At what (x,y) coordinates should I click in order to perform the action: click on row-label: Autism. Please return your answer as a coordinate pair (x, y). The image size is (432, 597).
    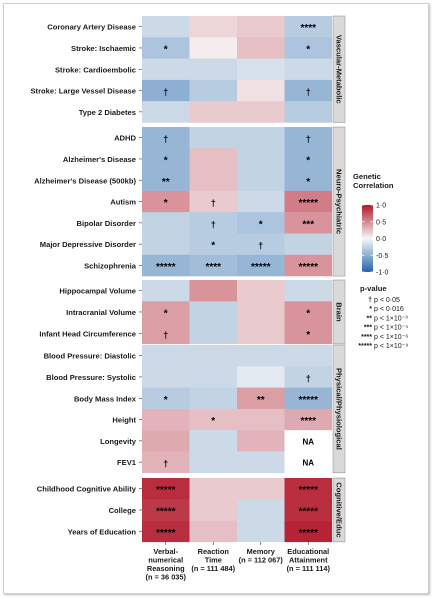
    Looking at the image, I should click on (123, 202).